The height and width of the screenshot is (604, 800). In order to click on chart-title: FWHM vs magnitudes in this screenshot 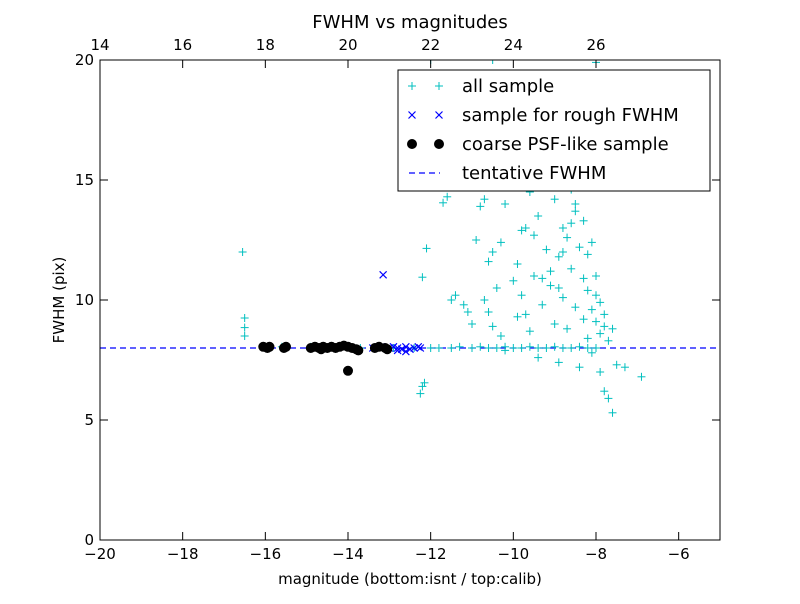, I will do `click(409, 22)`.